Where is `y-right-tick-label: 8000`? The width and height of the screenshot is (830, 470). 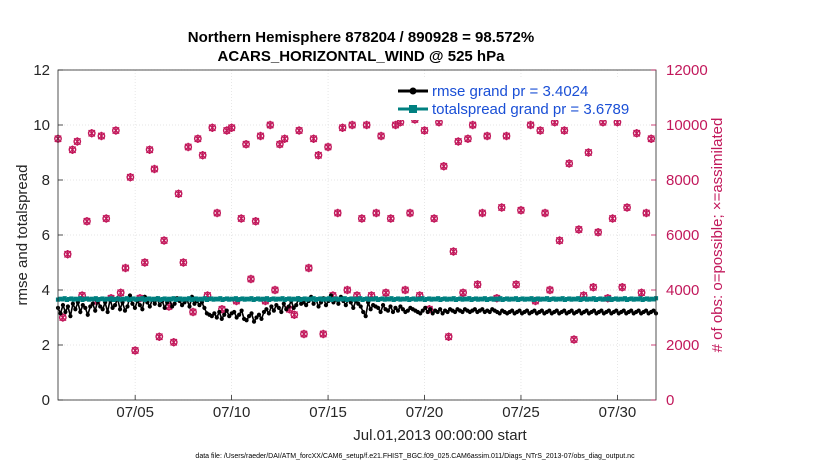
y-right-tick-label: 8000 is located at coordinates (682, 180).